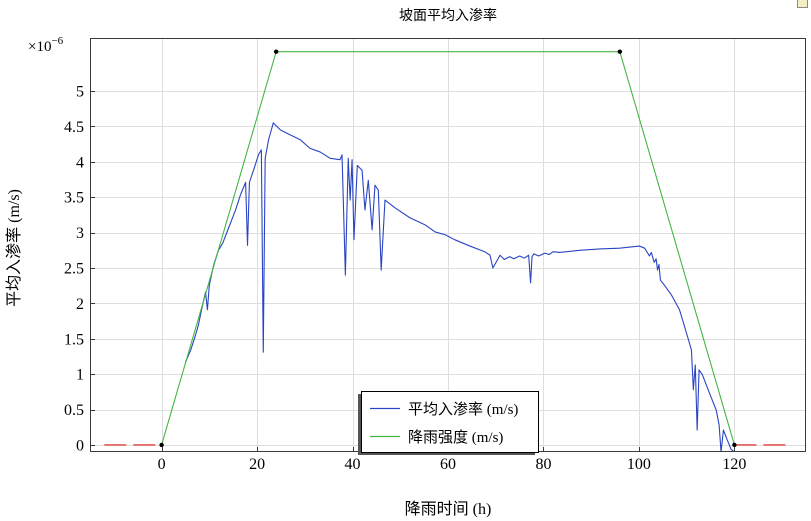 This screenshot has height=521, width=811. What do you see at coordinates (80, 162) in the screenshot?
I see `y-tick-label: 4` at bounding box center [80, 162].